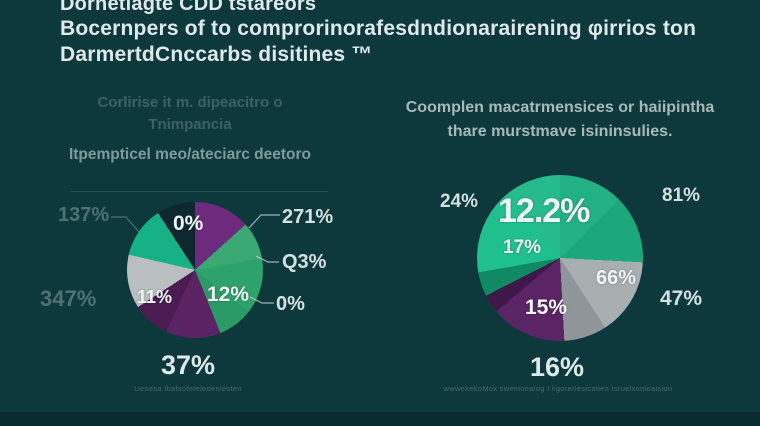 The image size is (760, 426). What do you see at coordinates (459, 201) in the screenshot?
I see `right-pie-label-24: 24%` at bounding box center [459, 201].